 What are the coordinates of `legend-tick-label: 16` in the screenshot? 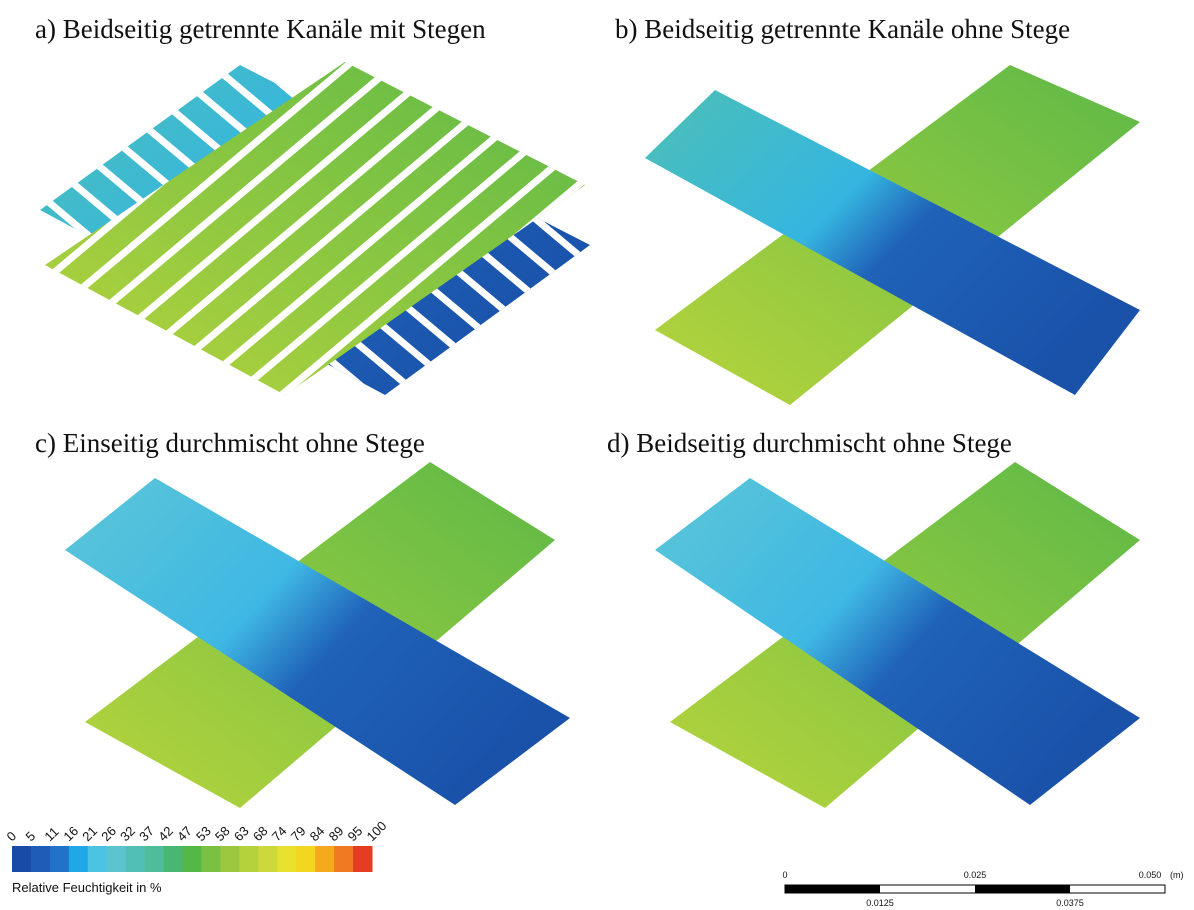 It's located at (70, 833).